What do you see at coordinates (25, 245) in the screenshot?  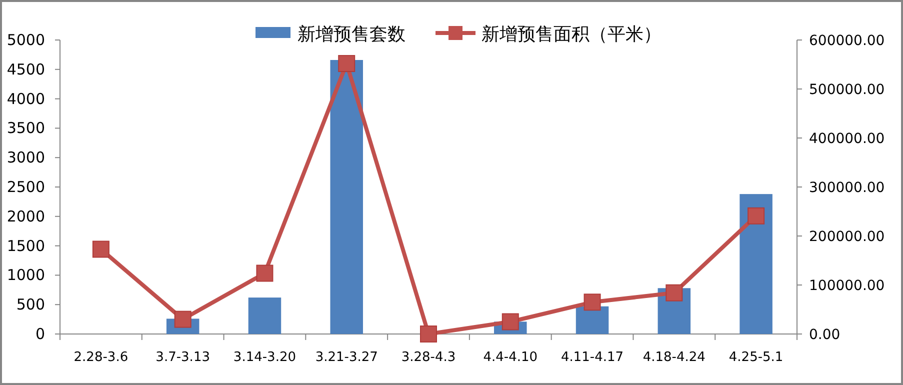 I see `y-tick-label: 1500` at bounding box center [25, 245].